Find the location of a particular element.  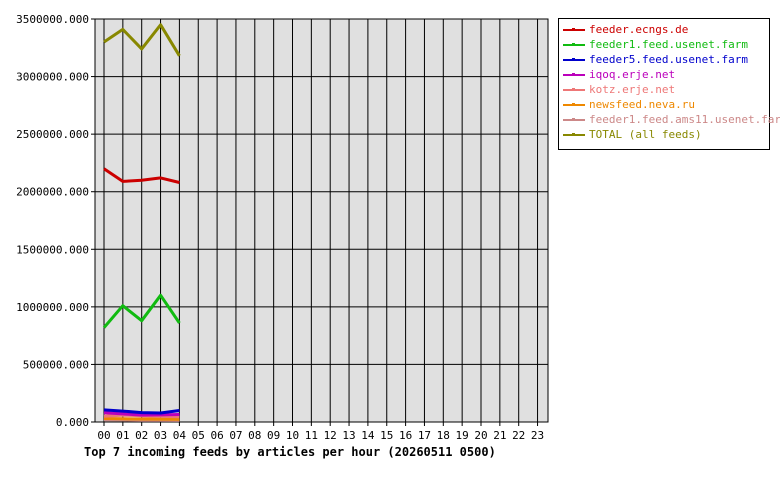

y-tick-label: 1000000.000 is located at coordinates (52, 307).